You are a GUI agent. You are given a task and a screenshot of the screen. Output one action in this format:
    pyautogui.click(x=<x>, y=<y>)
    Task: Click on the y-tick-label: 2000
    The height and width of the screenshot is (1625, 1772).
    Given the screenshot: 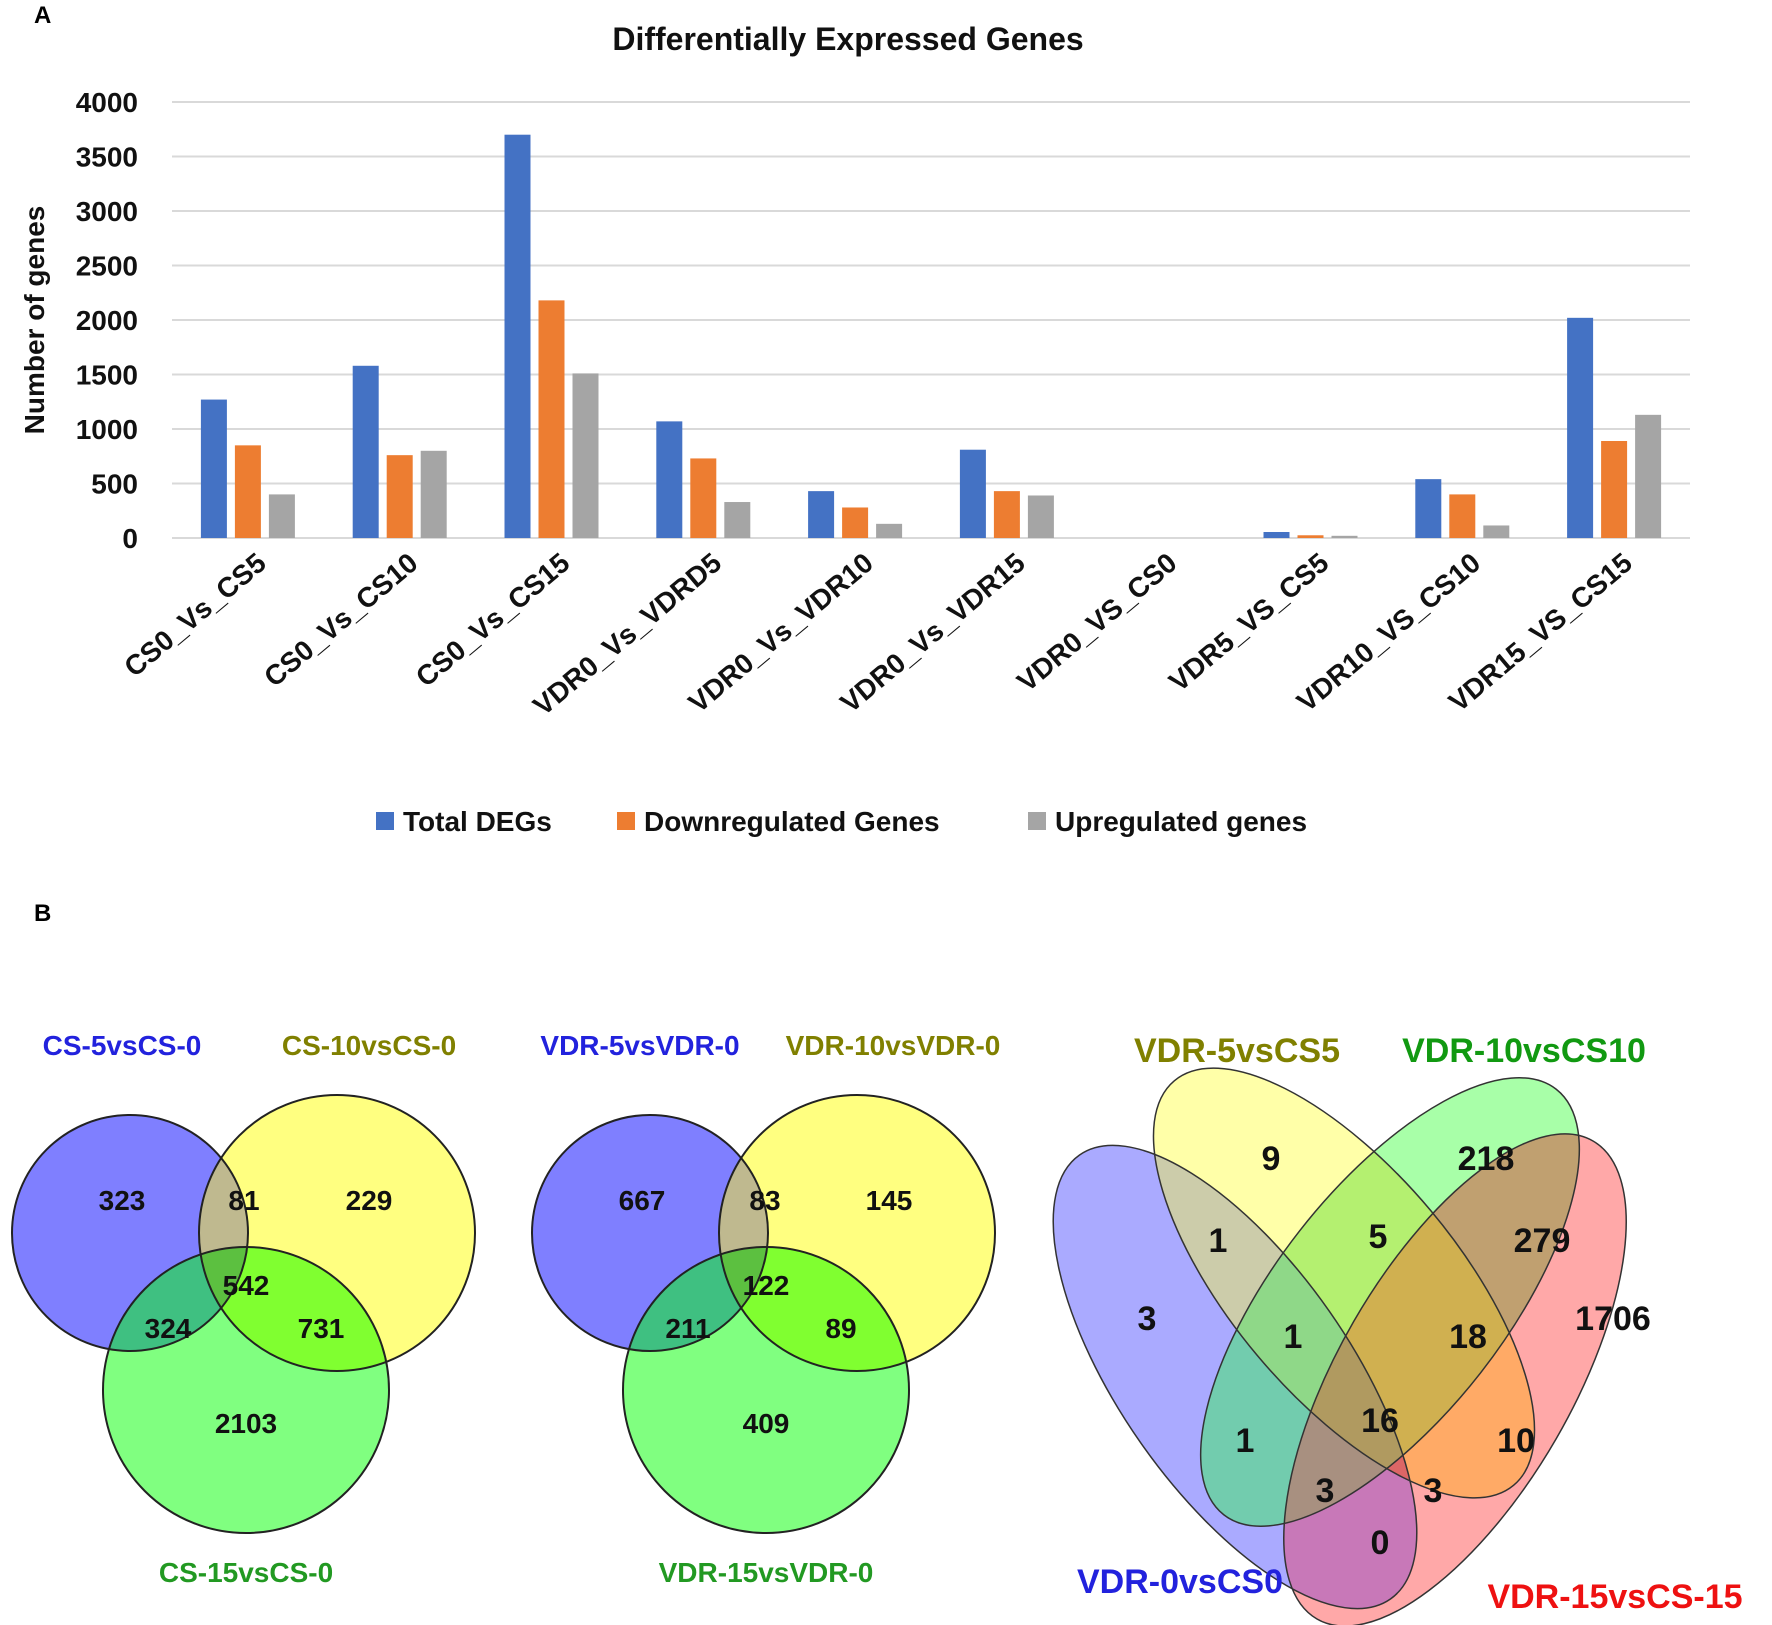 What is the action you would take?
    pyautogui.click(x=107, y=320)
    